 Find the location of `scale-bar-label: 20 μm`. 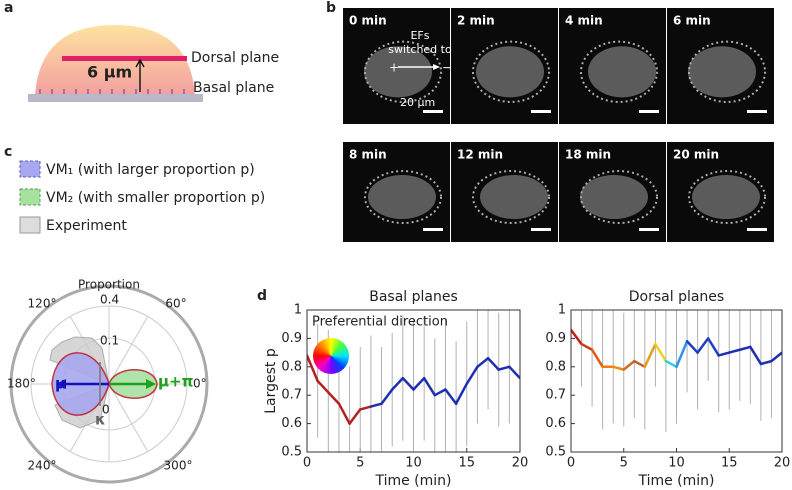

scale-bar-label: 20 μm is located at coordinates (417, 102).